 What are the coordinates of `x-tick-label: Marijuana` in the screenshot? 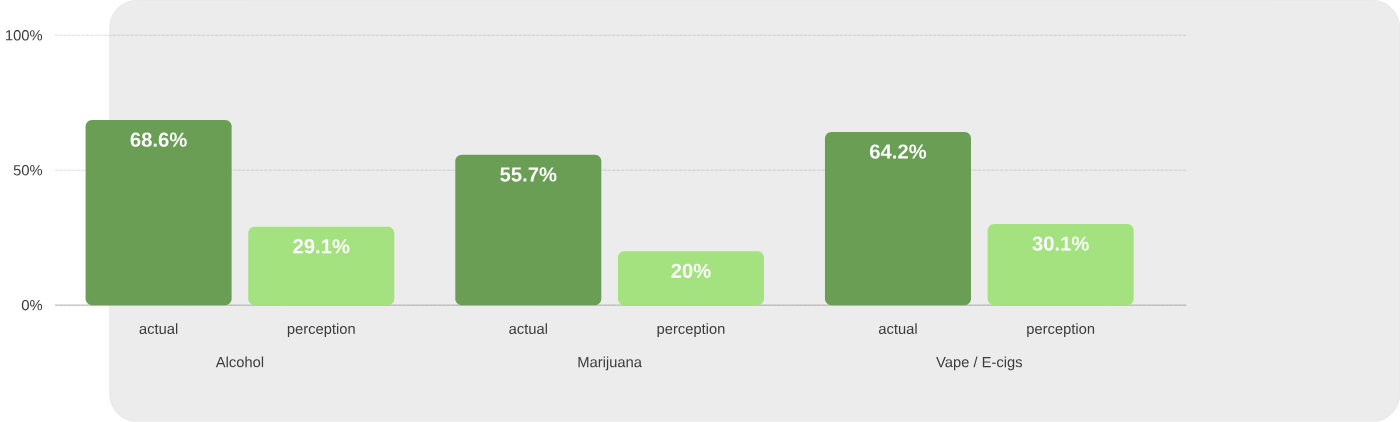 It's located at (610, 363).